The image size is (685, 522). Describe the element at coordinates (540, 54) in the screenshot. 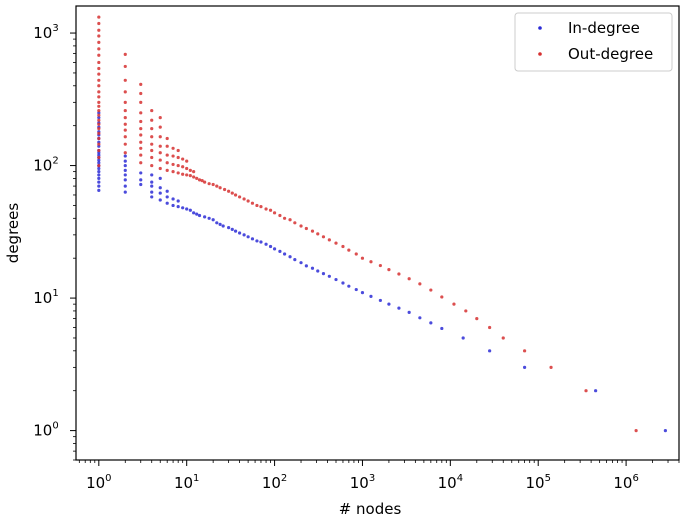

I see `legend-marker-out-degree` at that location.